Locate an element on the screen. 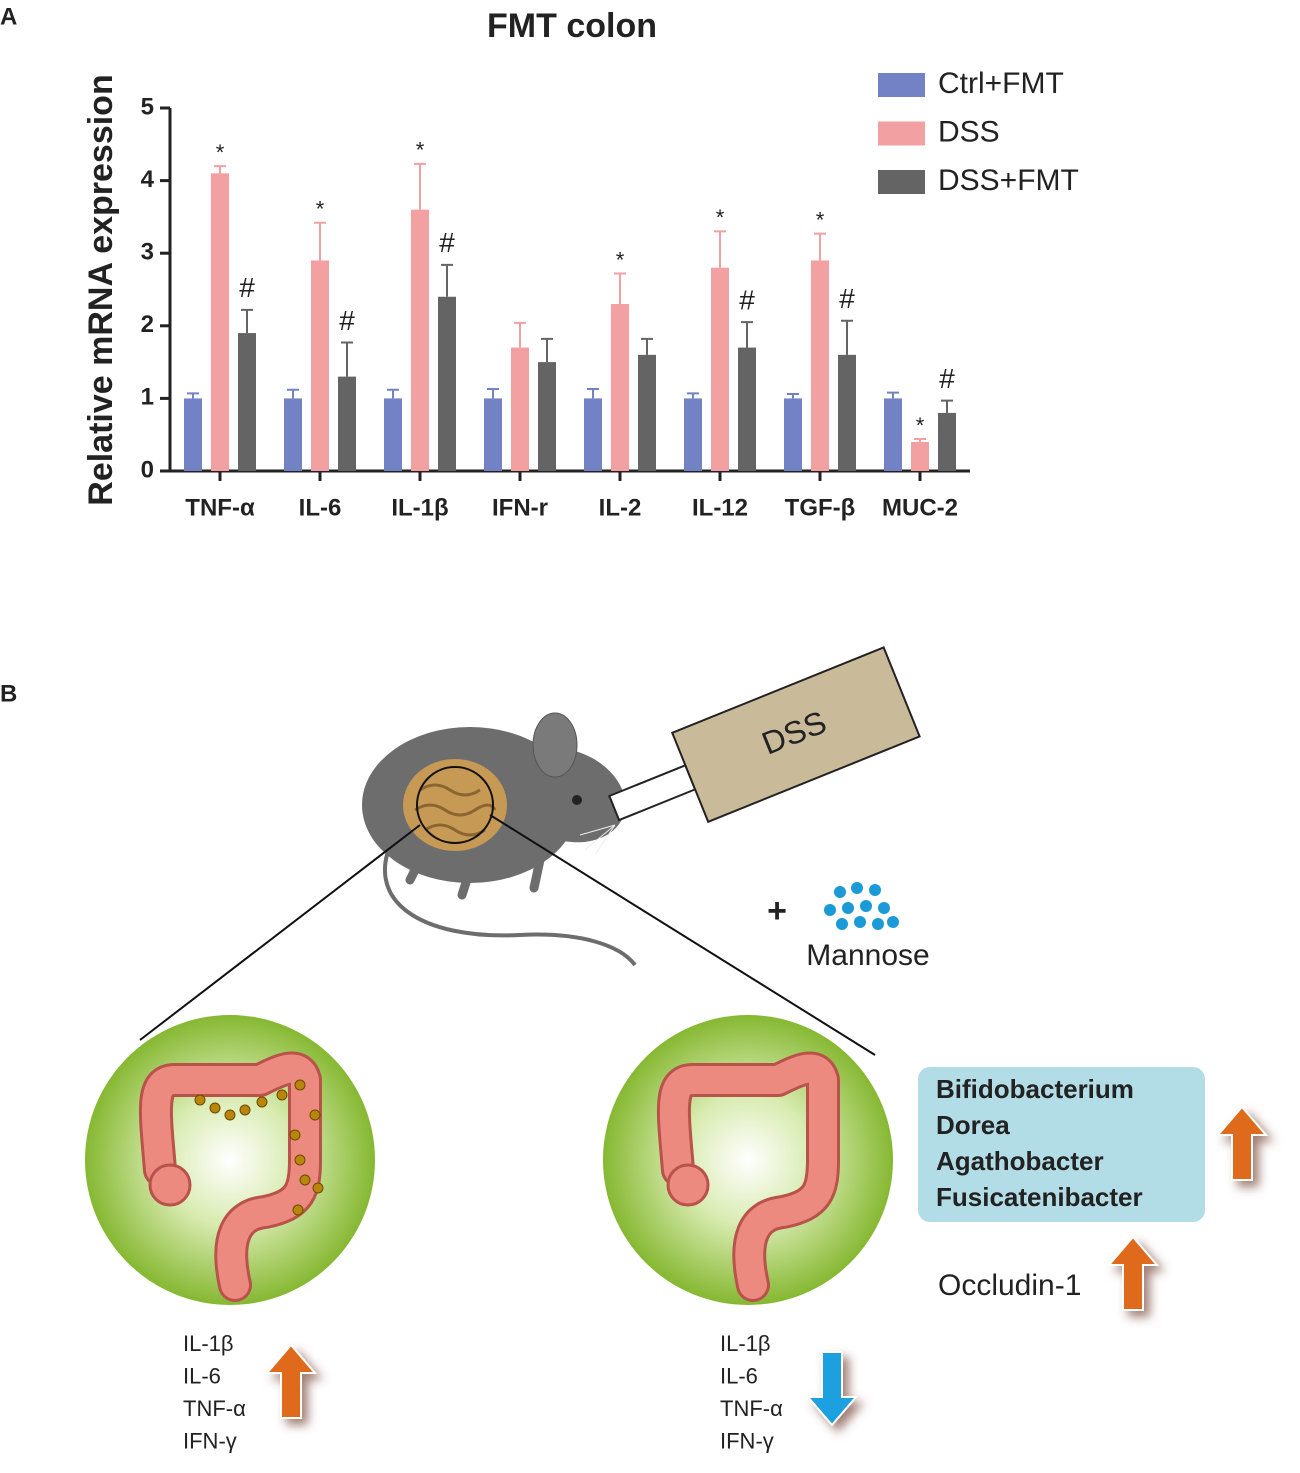 This screenshot has height=1473, width=1300. mouse-legs is located at coordinates (475, 877).